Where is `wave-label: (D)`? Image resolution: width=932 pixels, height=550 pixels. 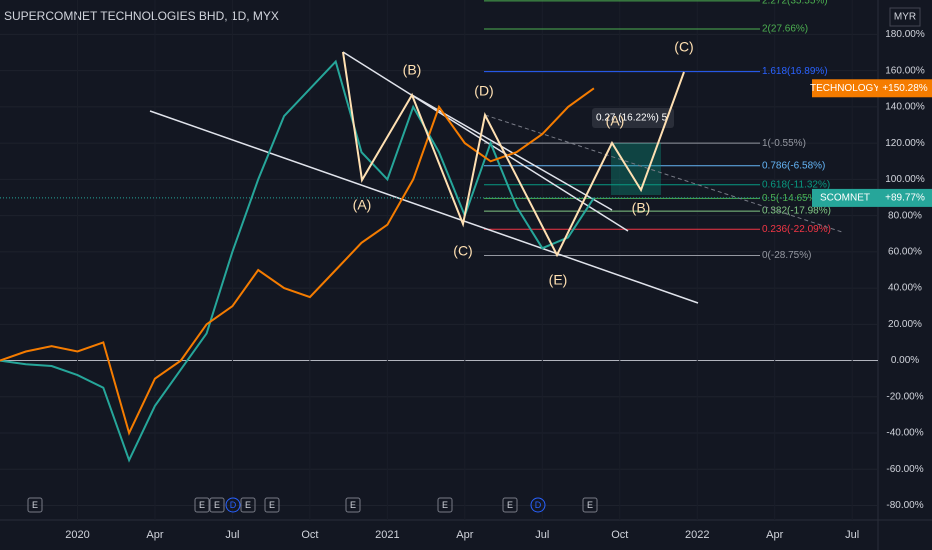 wave-label: (D) is located at coordinates (483, 91).